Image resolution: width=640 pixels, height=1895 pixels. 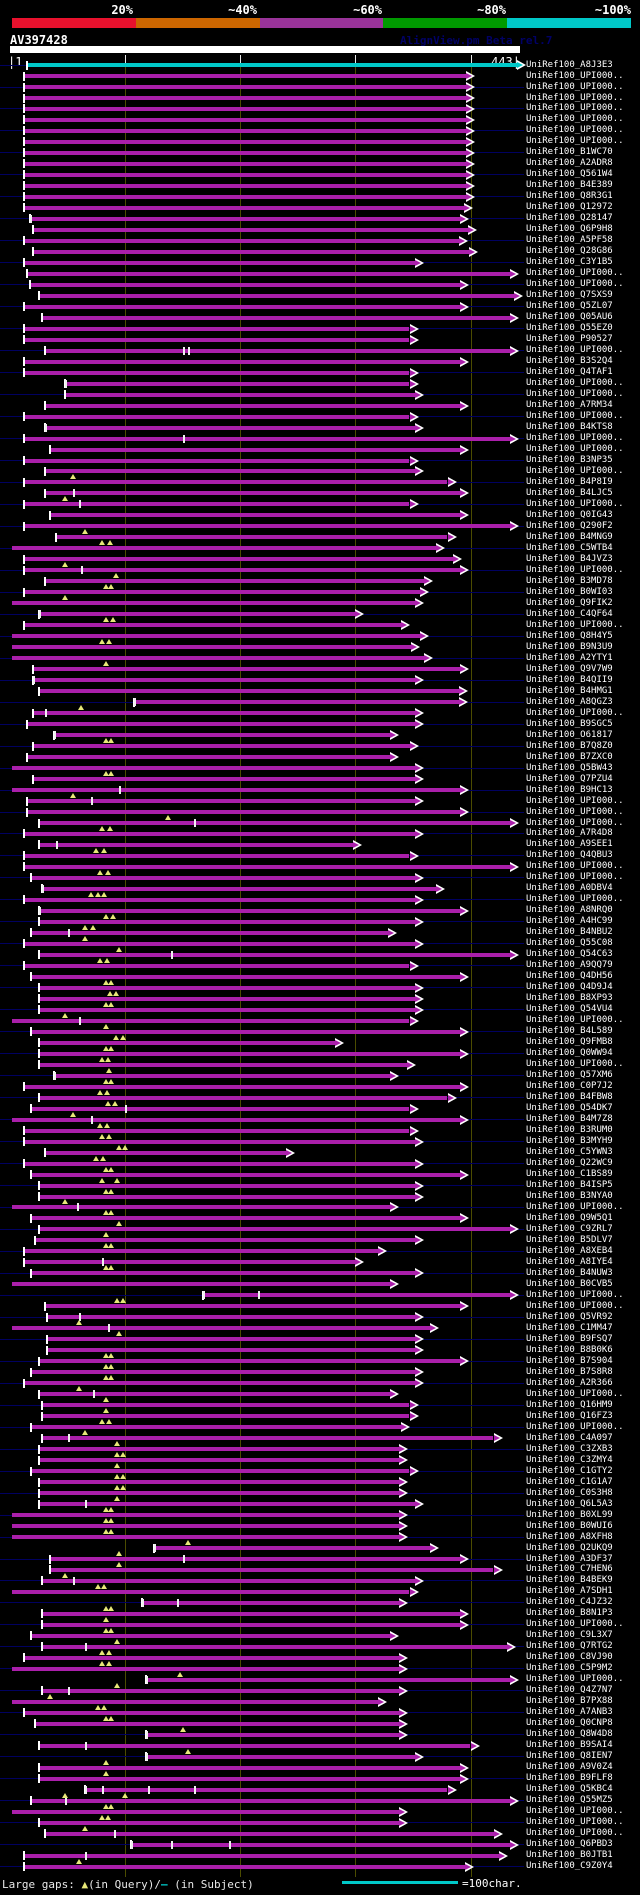 I want to click on hit-label: UniRef100_B3NP35, so click(x=569, y=460).